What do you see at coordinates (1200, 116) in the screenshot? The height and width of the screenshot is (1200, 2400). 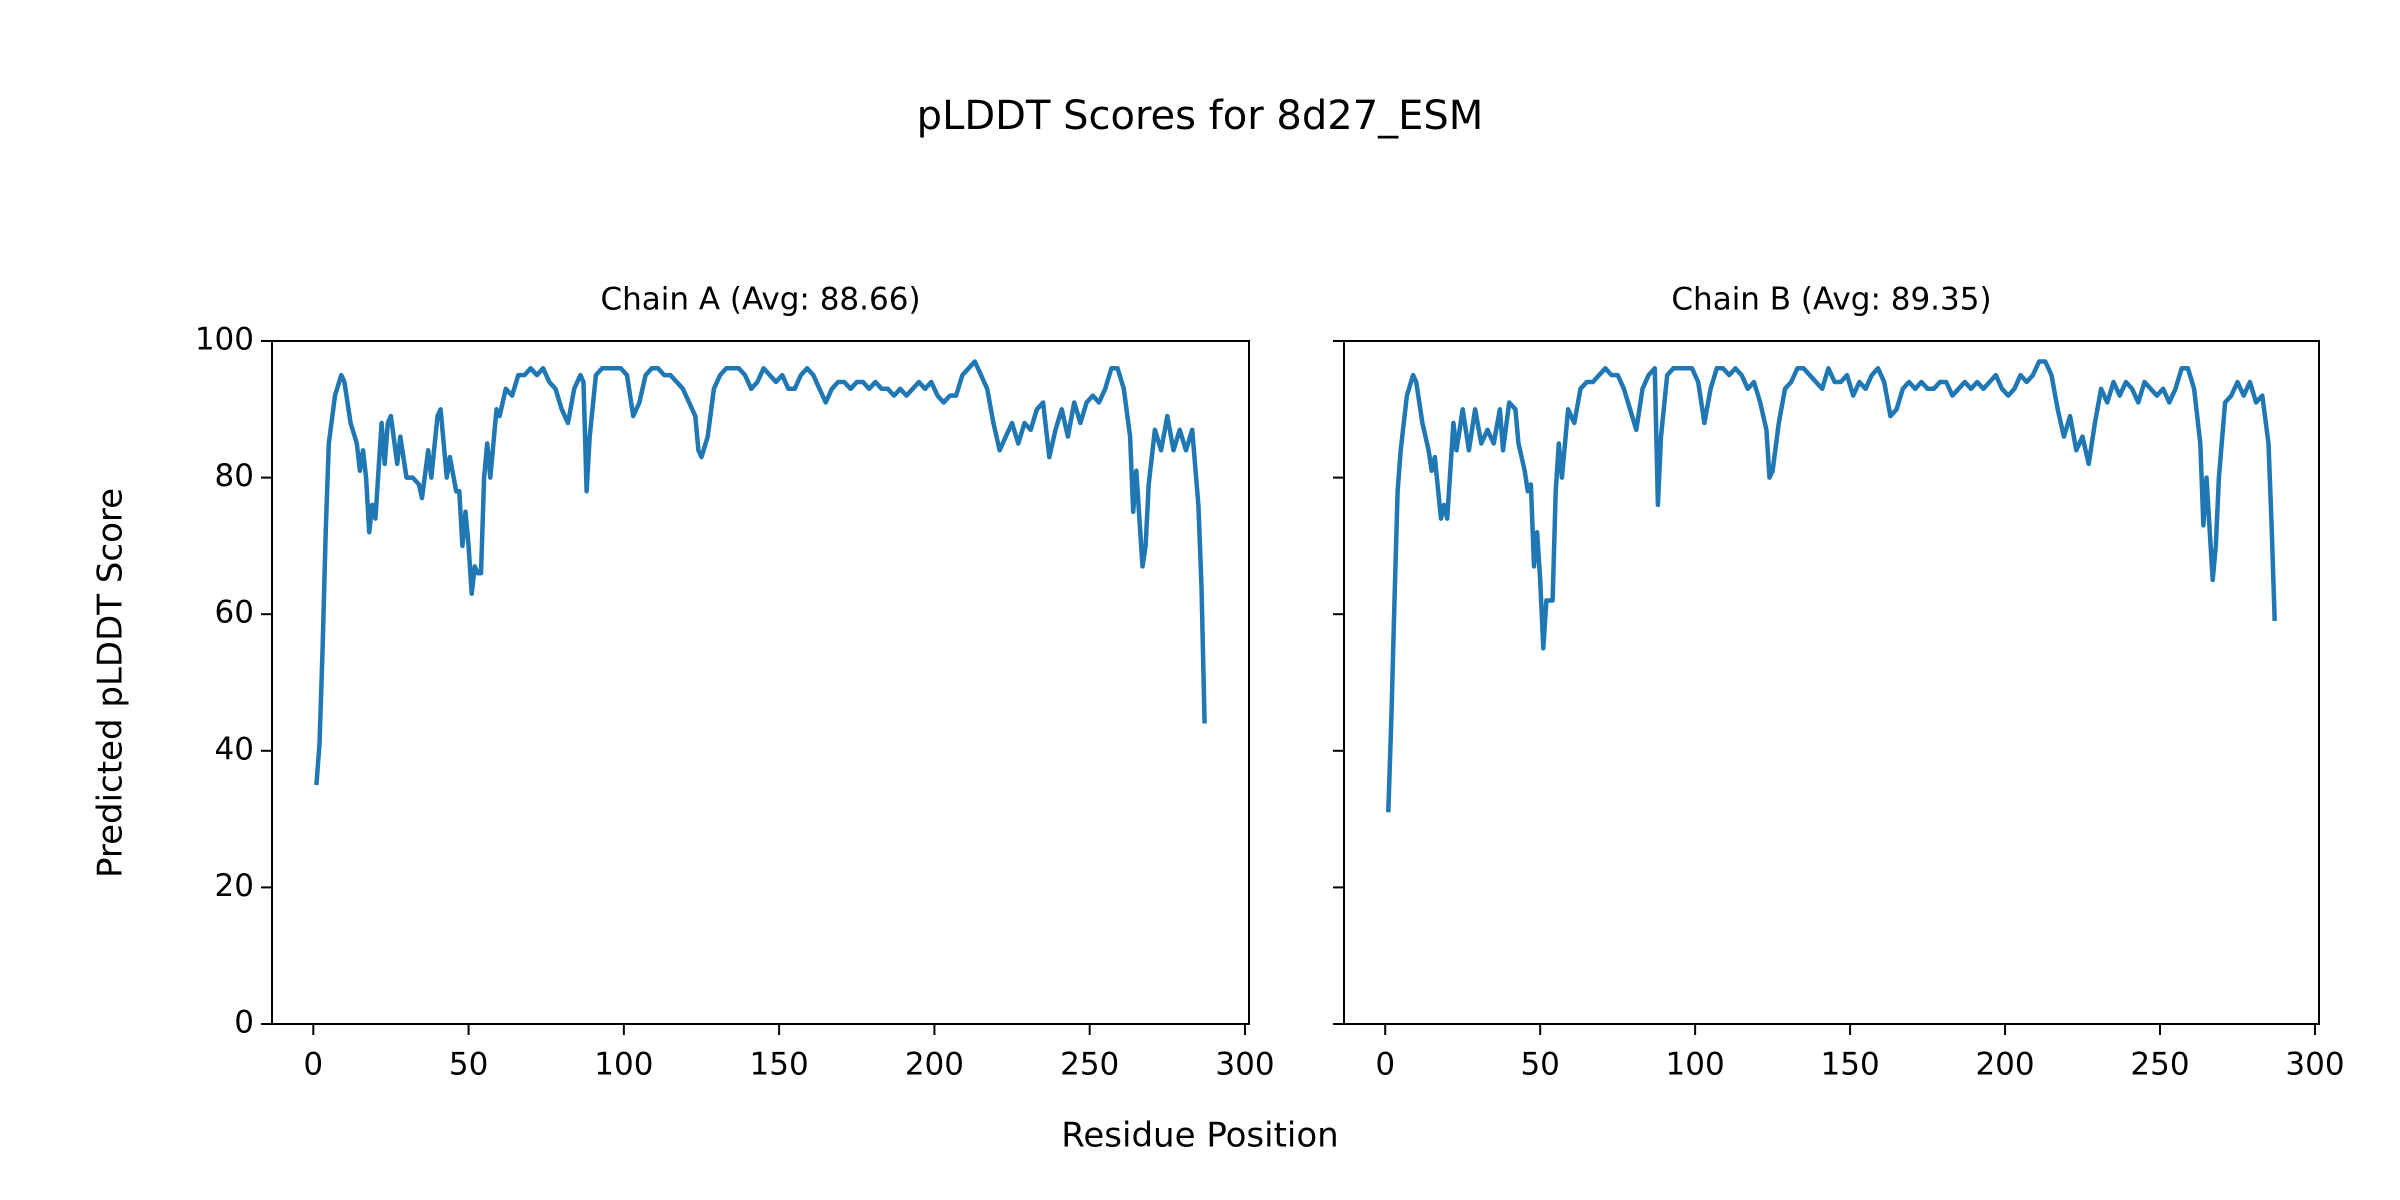 I see `figure-title: pLDDT Scores for 8d27_ESM` at bounding box center [1200, 116].